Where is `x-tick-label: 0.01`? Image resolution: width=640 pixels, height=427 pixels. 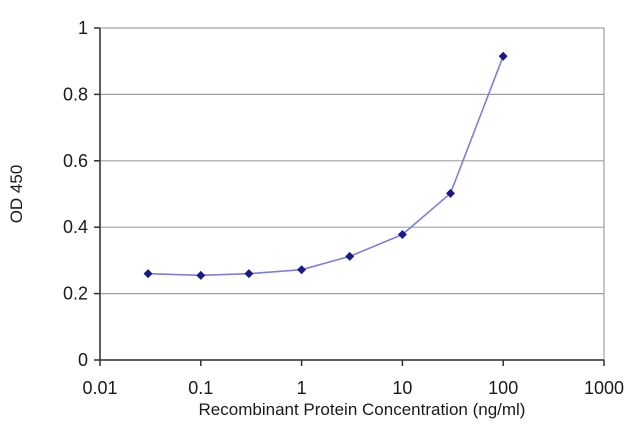 x-tick-label: 0.01 is located at coordinates (99, 388).